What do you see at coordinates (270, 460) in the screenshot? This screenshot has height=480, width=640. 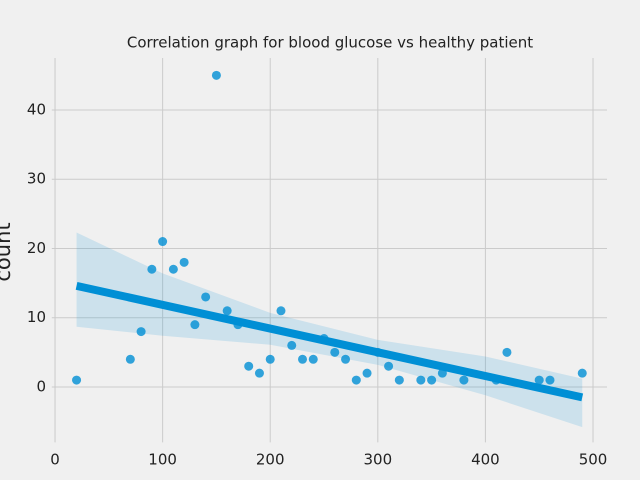 I see `x-tick-label: 200` at bounding box center [270, 460].